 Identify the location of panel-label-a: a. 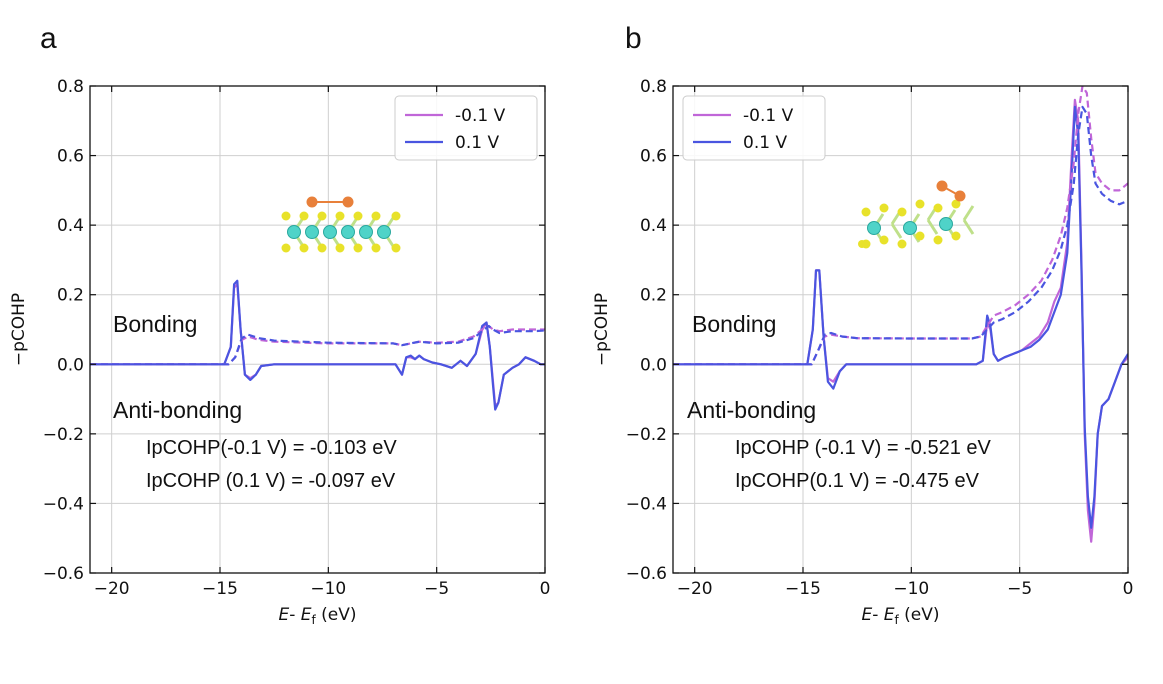
(48, 38).